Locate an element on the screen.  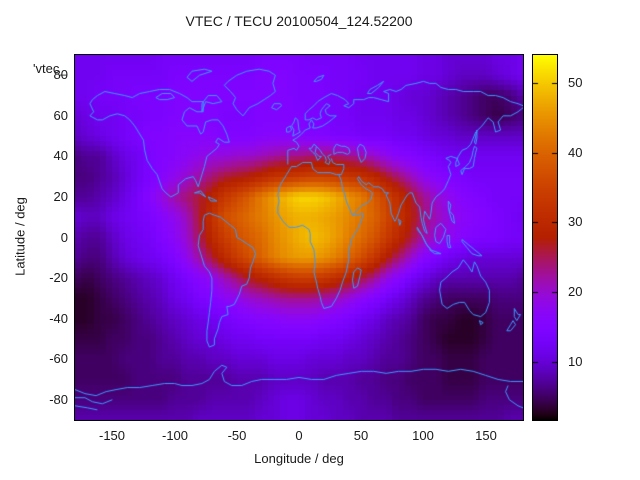
x-tick-label: -150 is located at coordinates (112, 435).